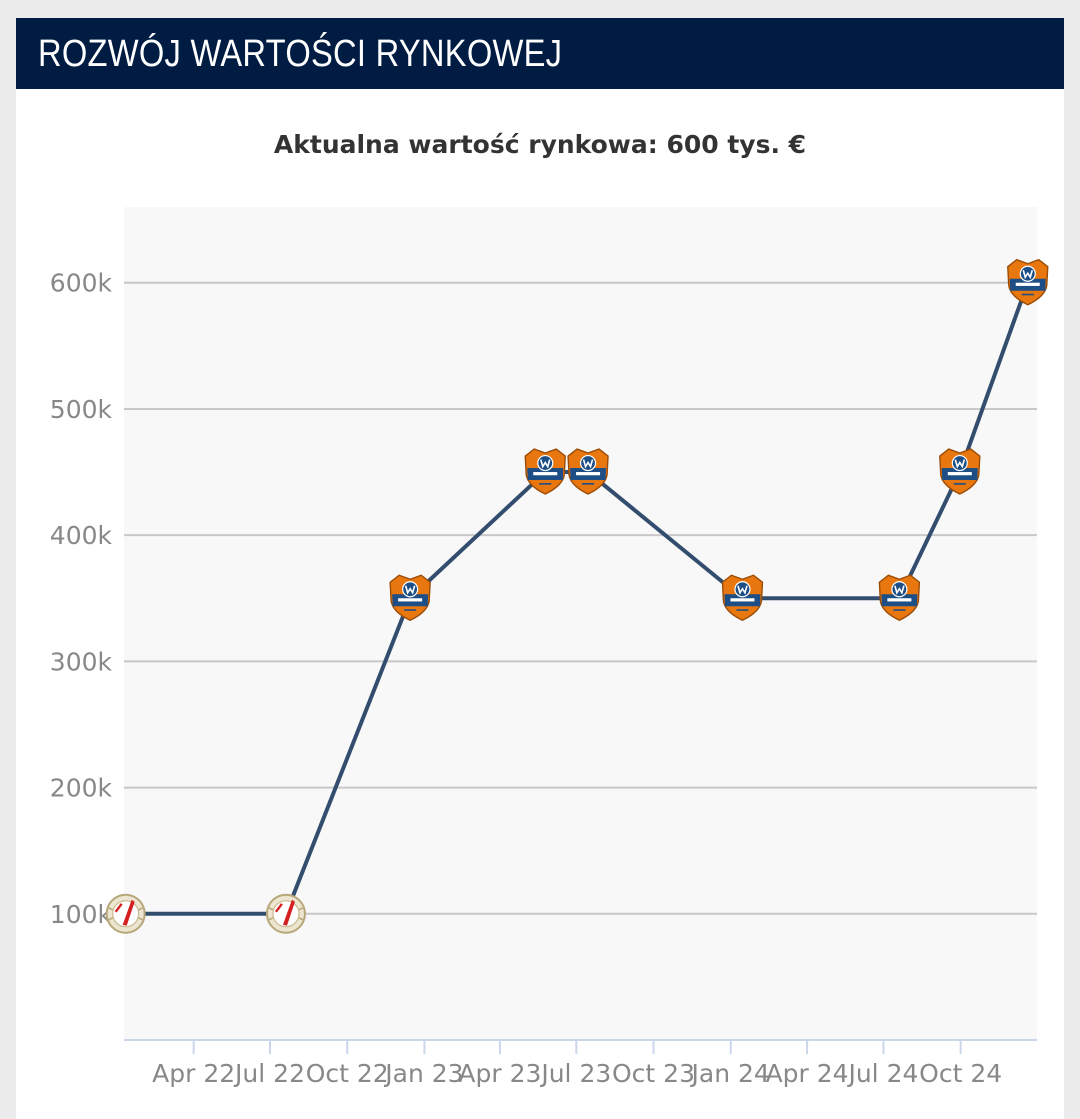  What do you see at coordinates (81, 788) in the screenshot?
I see `y-tick-label-200k: 200k` at bounding box center [81, 788].